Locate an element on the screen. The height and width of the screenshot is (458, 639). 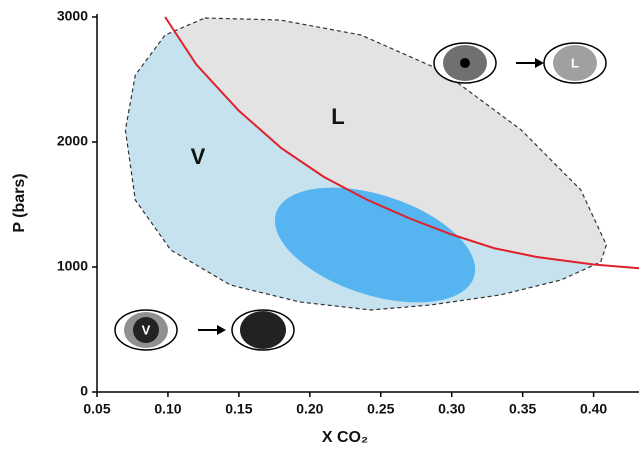
x-tick-label: 0.15 is located at coordinates (238, 409).